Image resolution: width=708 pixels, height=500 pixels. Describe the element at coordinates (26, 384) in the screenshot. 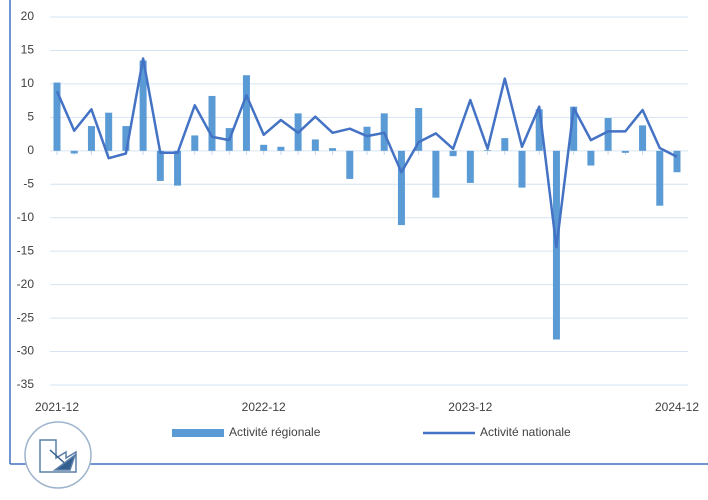

I see `y-tick-label: -35` at that location.